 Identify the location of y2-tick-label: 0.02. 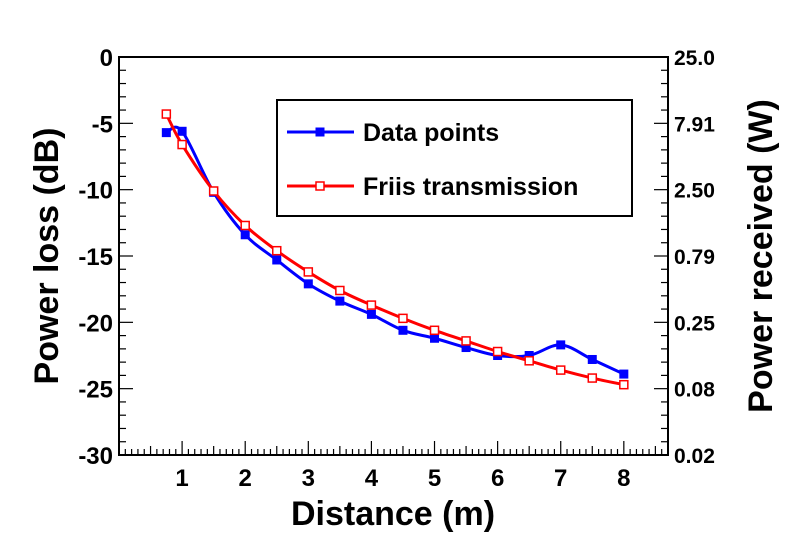
(694, 456).